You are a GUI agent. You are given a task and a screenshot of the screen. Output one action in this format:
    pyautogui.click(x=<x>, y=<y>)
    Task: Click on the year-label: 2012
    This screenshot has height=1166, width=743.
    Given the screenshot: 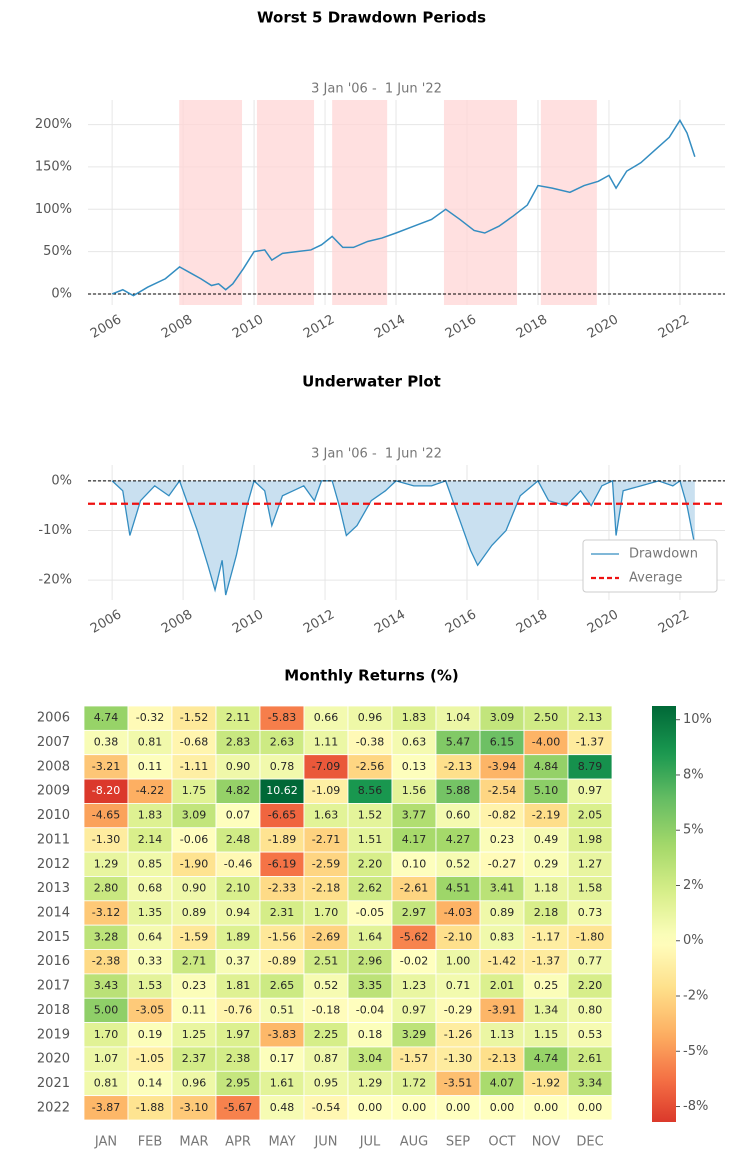 What is the action you would take?
    pyautogui.click(x=53, y=864)
    